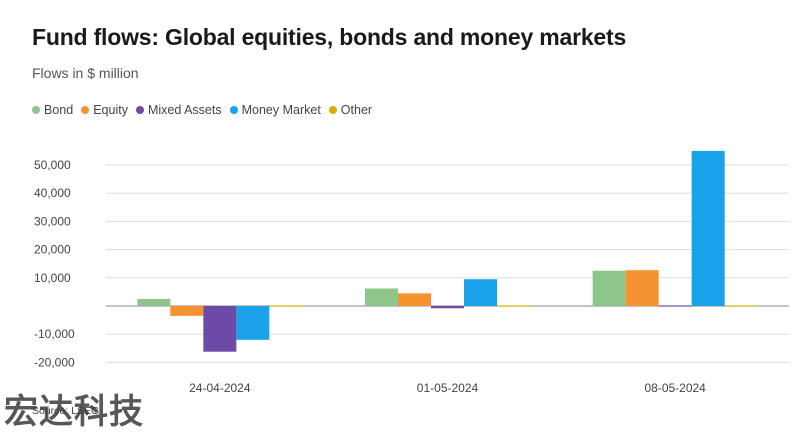  Describe the element at coordinates (356, 110) in the screenshot. I see `legend-label-other: Other` at that location.